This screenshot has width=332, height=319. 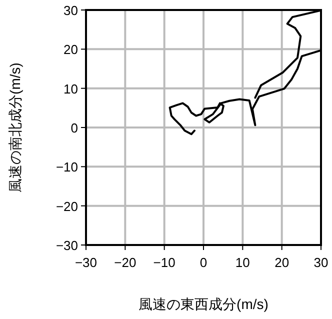 What do you see at coordinates (71, 50) in the screenshot?
I see `y-tick-label: 20` at bounding box center [71, 50].